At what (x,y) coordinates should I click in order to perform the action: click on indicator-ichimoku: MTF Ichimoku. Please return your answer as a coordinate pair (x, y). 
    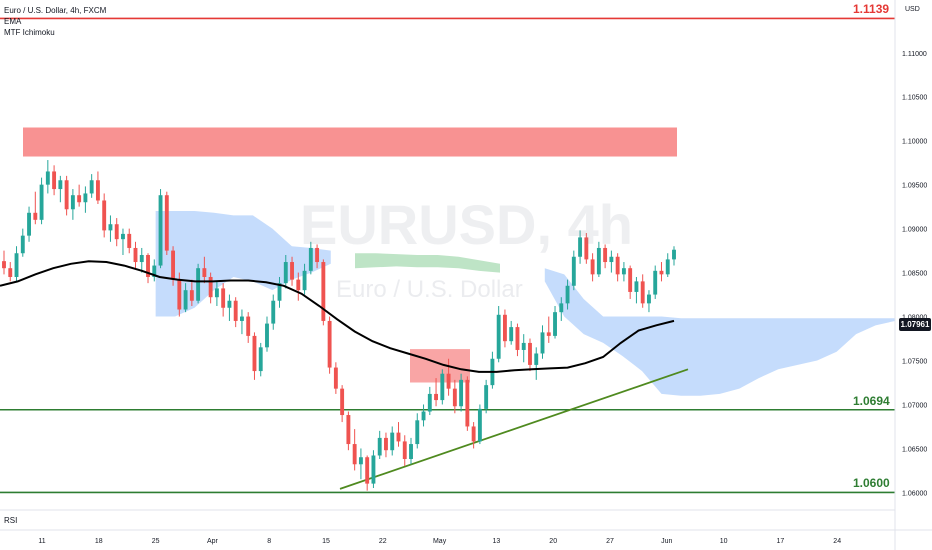
    Looking at the image, I should click on (29, 32).